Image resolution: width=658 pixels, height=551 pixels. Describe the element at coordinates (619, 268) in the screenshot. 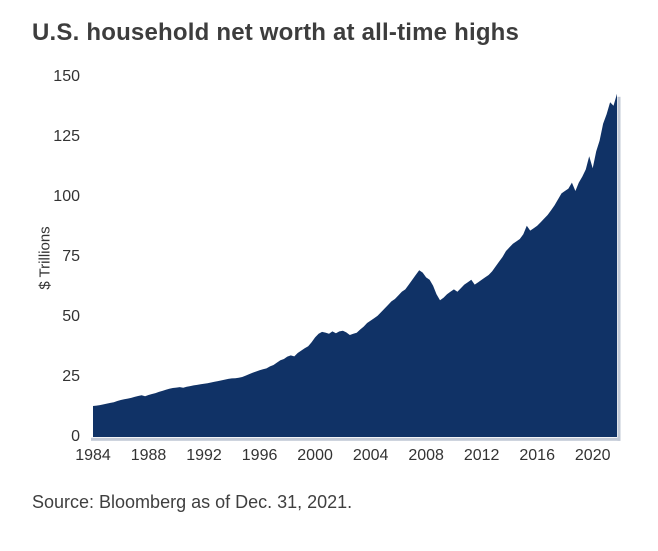

I see `area-right-shadow` at that location.